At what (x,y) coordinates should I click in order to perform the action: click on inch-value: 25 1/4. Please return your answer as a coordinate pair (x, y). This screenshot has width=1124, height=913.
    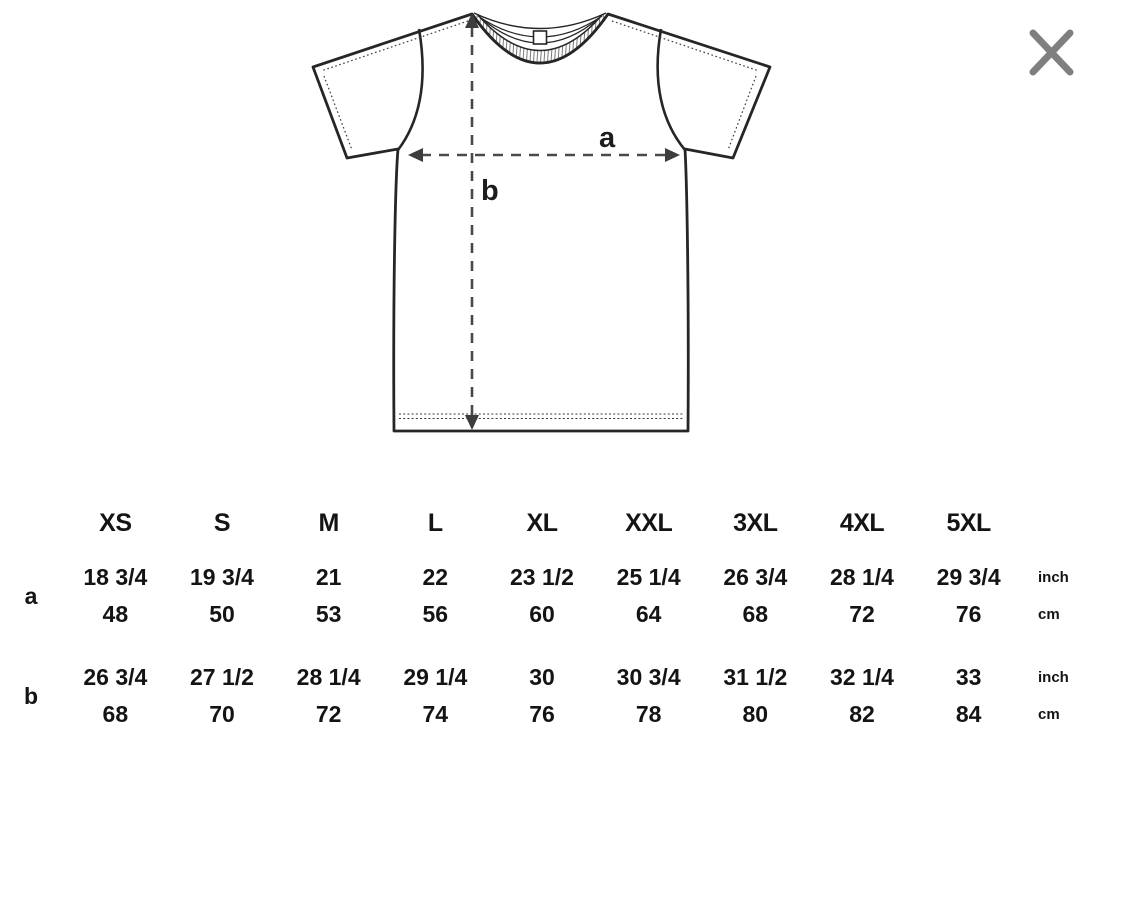
    Looking at the image, I should click on (648, 577).